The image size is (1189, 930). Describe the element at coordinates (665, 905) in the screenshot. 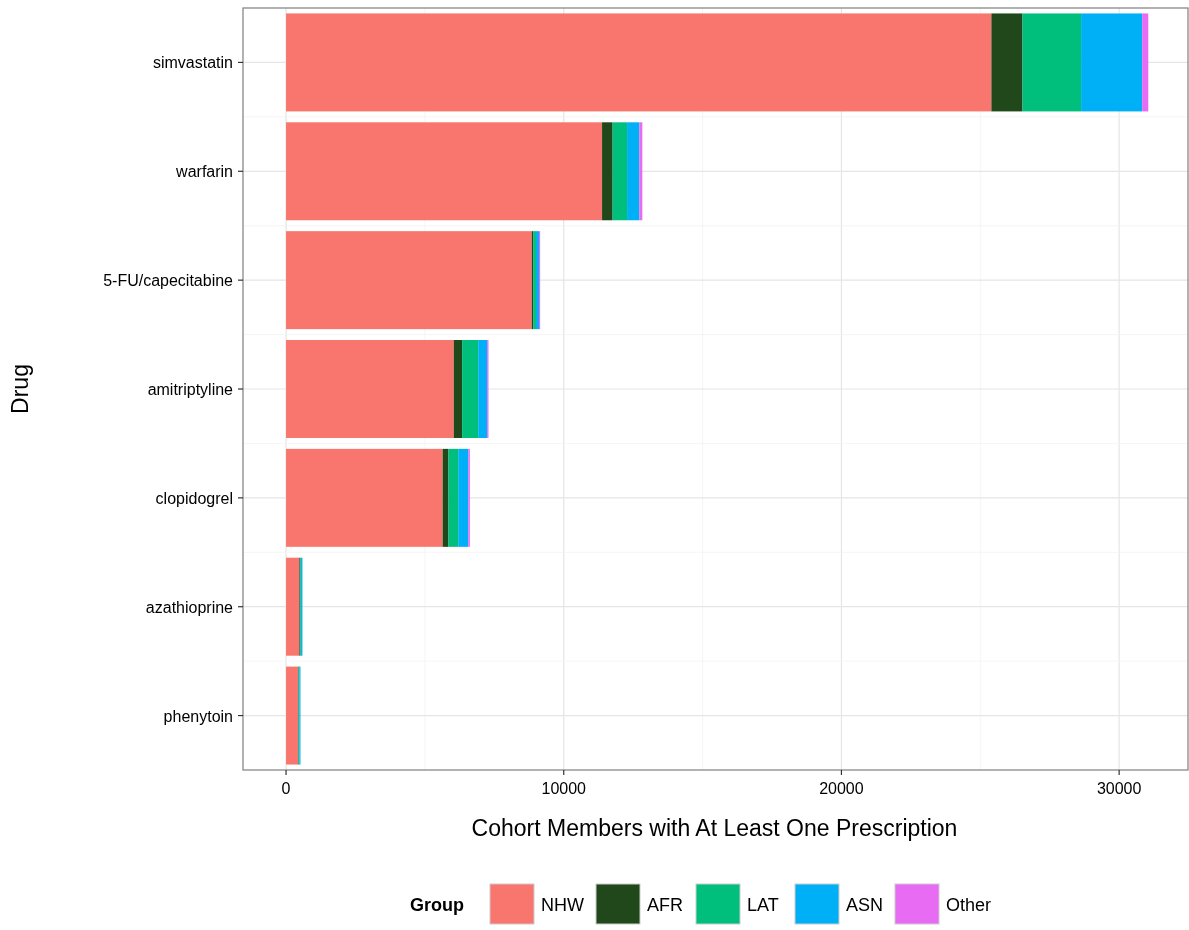

I see `legend-label: AFR` at that location.